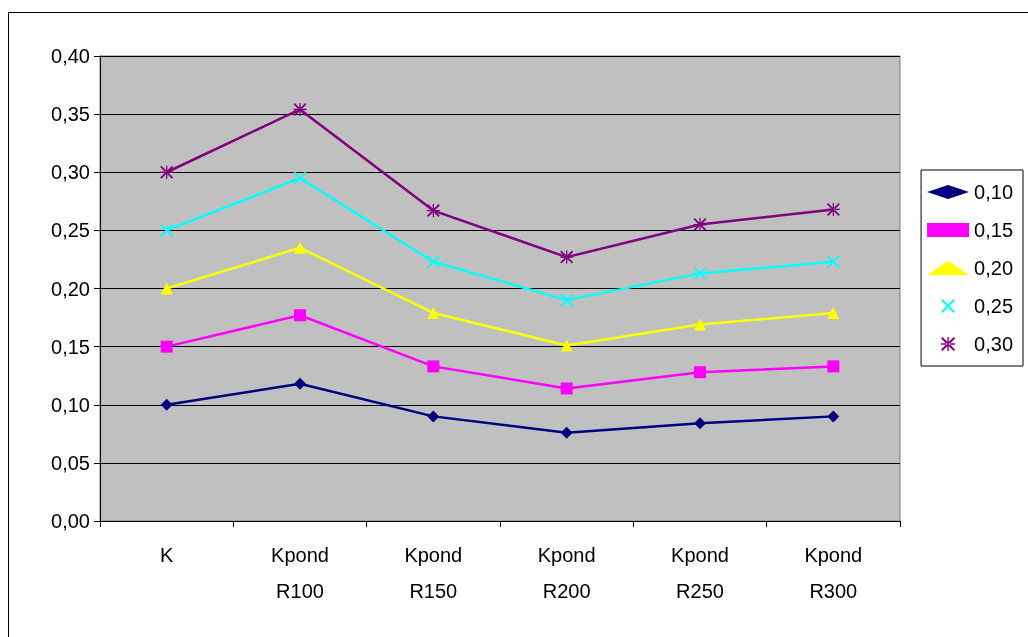 This screenshot has height=637, width=1028. What do you see at coordinates (994, 344) in the screenshot?
I see `legend-label: 0,30` at bounding box center [994, 344].